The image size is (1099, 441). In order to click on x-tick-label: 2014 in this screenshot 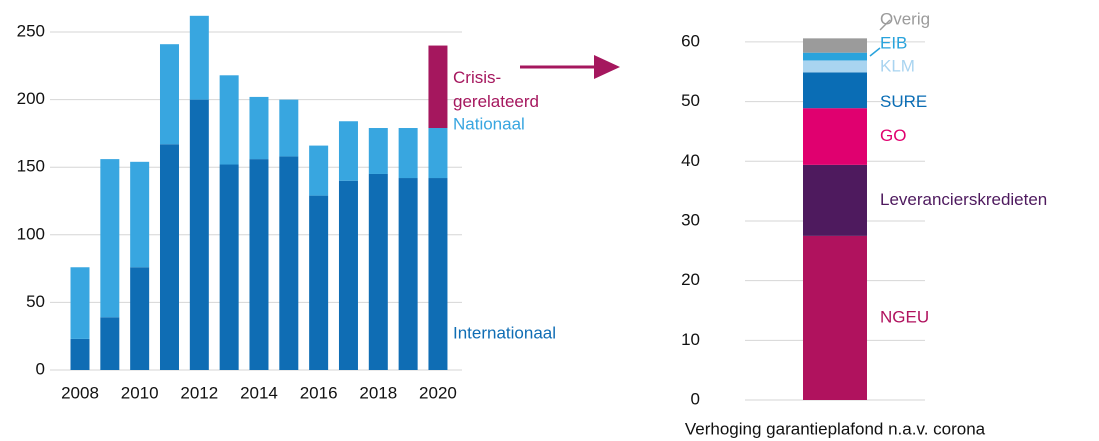, I will do `click(259, 392)`.